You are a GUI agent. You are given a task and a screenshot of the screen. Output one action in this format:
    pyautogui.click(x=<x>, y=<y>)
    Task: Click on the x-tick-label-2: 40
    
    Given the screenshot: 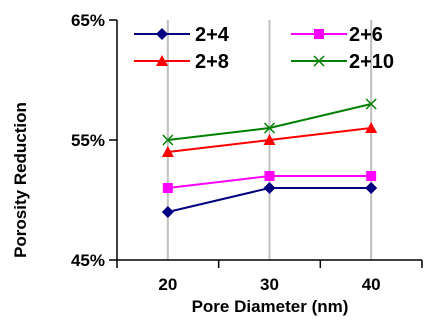 What is the action you would take?
    pyautogui.click(x=371, y=284)
    